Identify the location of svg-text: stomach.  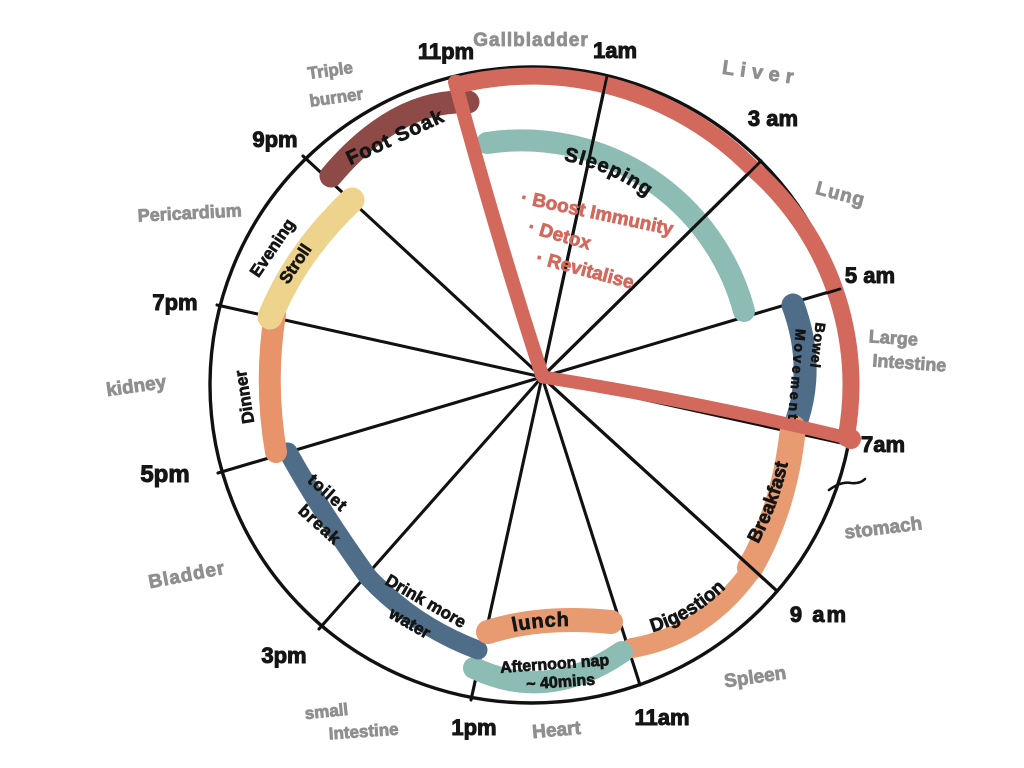
(883, 528).